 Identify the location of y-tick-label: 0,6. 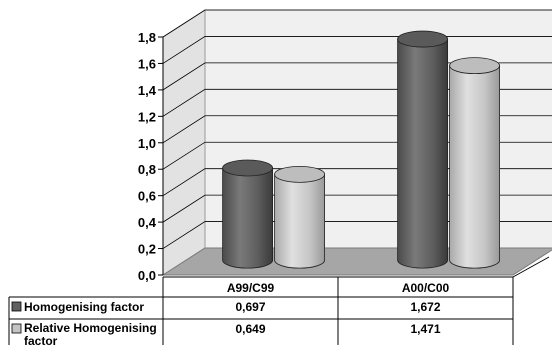
(147, 196).